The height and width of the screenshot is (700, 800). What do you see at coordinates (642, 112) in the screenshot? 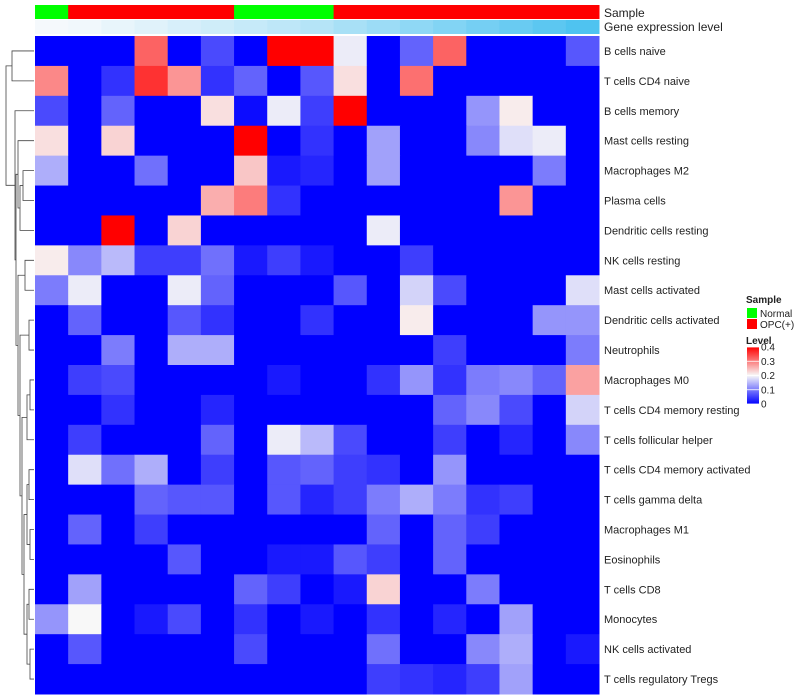
I see `row-label: B cells memory` at bounding box center [642, 112].